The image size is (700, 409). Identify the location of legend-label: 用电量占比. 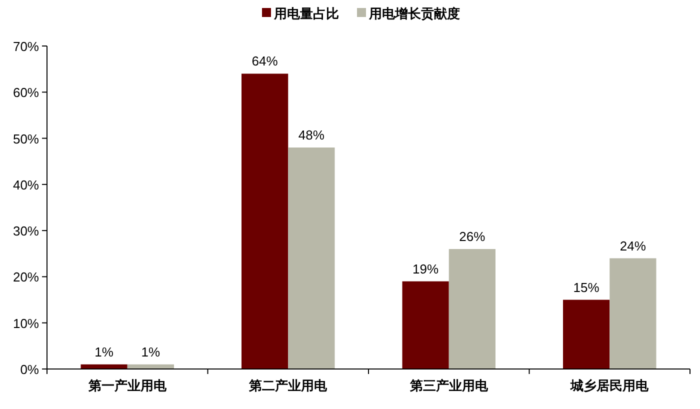
(306, 13).